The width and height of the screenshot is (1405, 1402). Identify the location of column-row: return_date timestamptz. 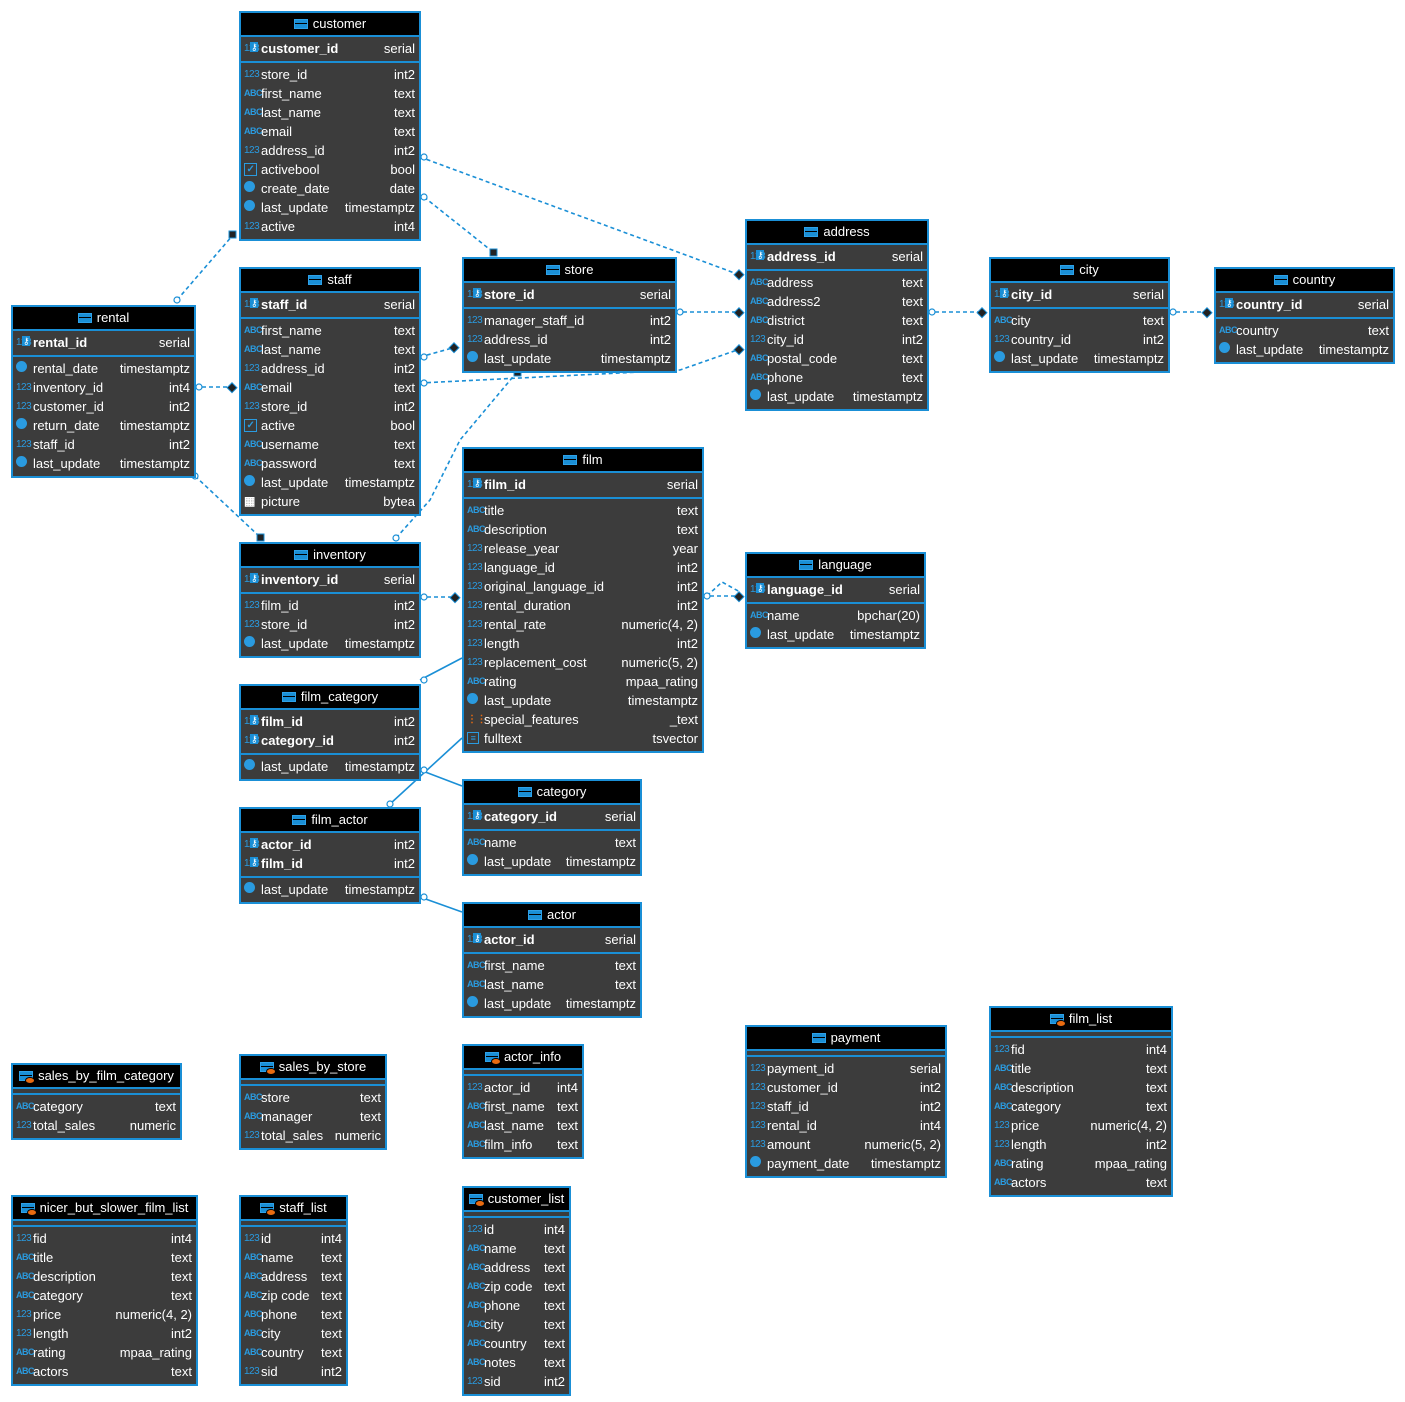
(103, 425).